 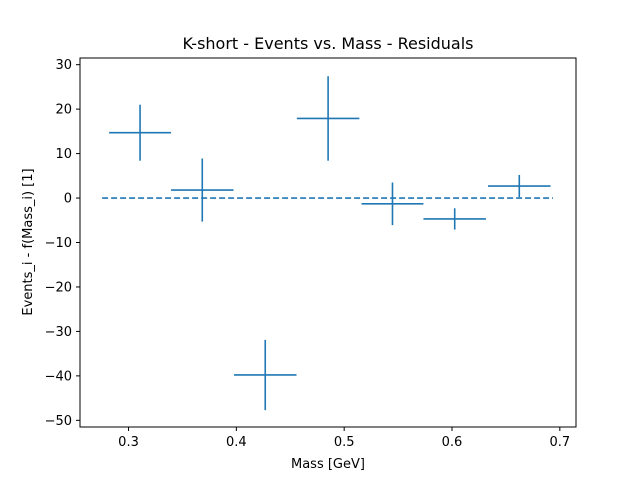 What do you see at coordinates (559, 442) in the screenshot?
I see `x-tick-label: 0.7` at bounding box center [559, 442].